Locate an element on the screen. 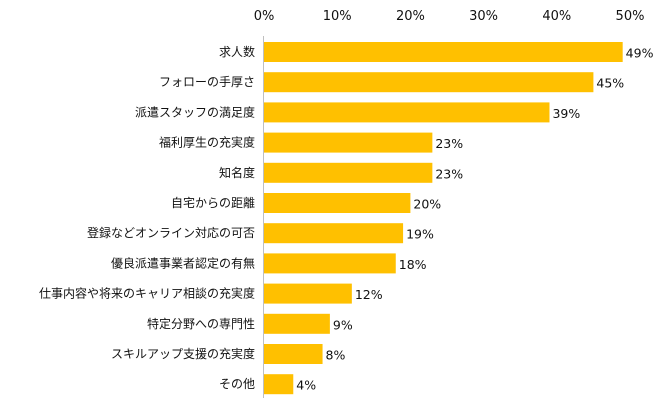 The height and width of the screenshot is (410, 668). category-label: 派遣スタッフの満足度 is located at coordinates (195, 111).